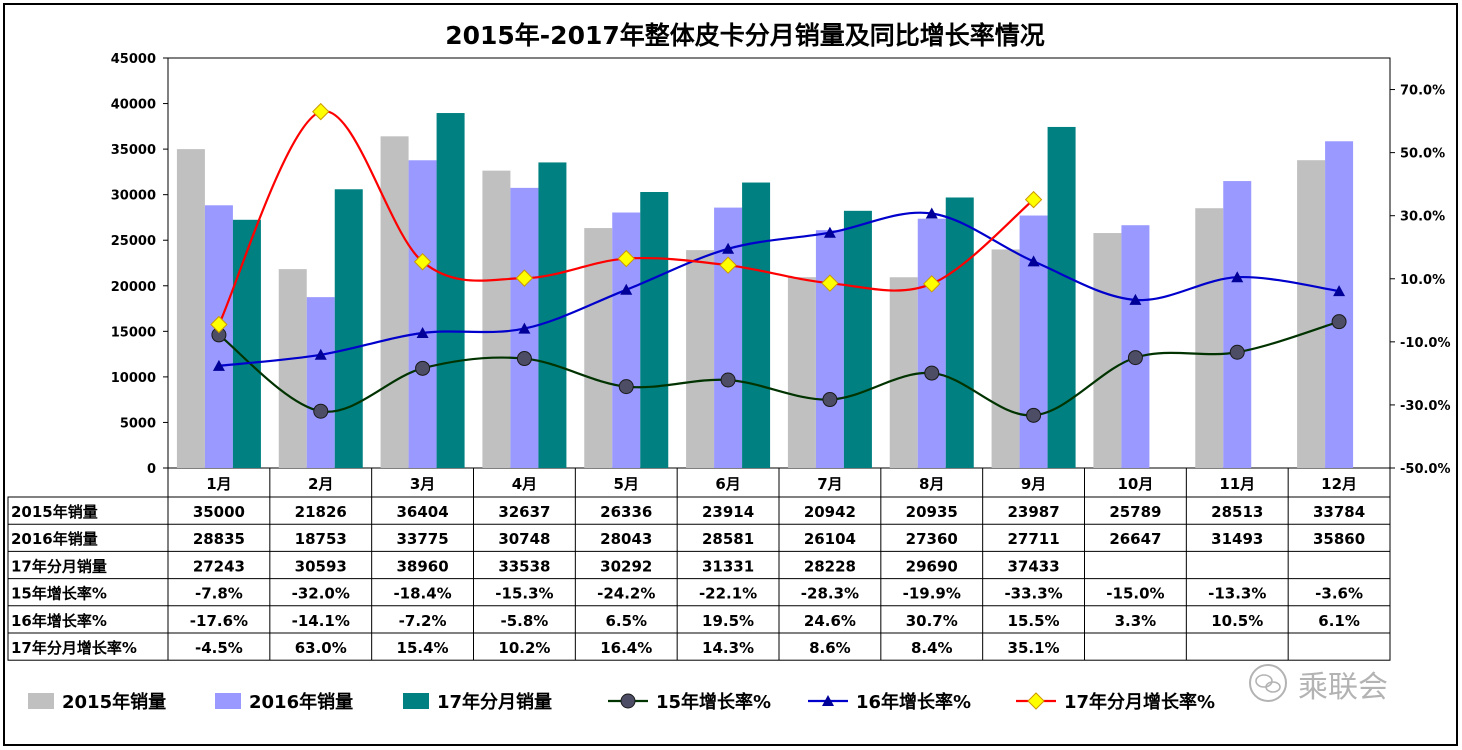 The width and height of the screenshot is (1462, 750). What do you see at coordinates (830, 621) in the screenshot?
I see `table-cell: 24.6%` at bounding box center [830, 621].